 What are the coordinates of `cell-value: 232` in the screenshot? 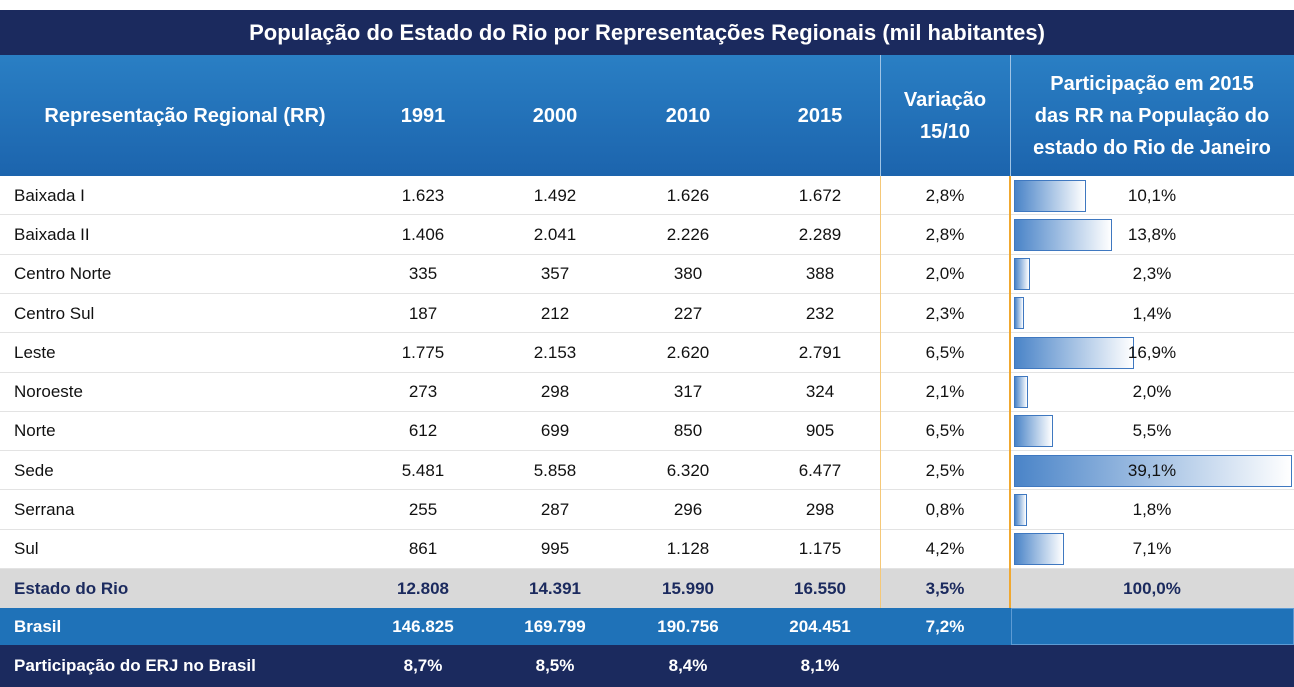 It's located at (820, 313).